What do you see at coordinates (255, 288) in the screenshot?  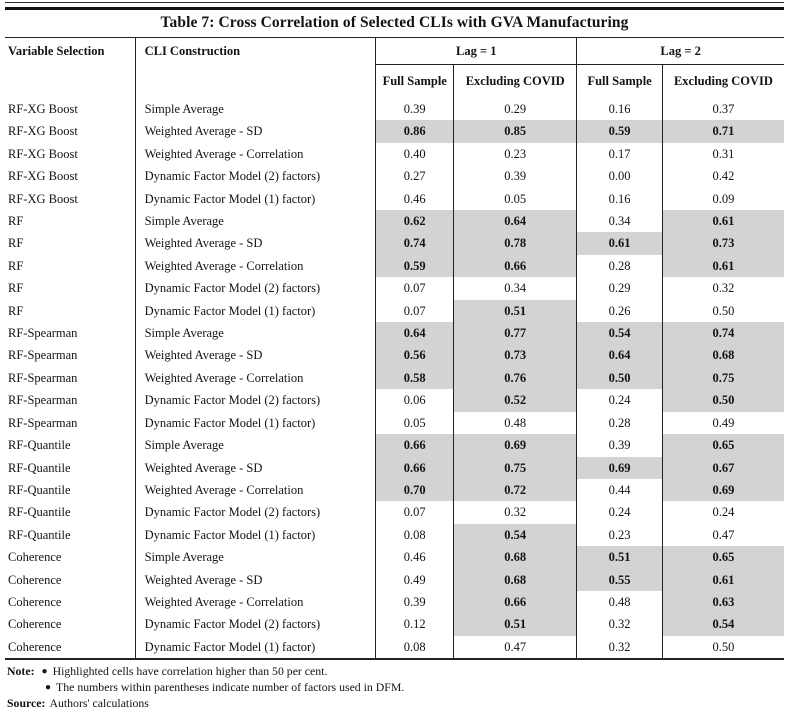 I see `cli-construction-cell: Dynamic Factor Model (2) factors)` at bounding box center [255, 288].